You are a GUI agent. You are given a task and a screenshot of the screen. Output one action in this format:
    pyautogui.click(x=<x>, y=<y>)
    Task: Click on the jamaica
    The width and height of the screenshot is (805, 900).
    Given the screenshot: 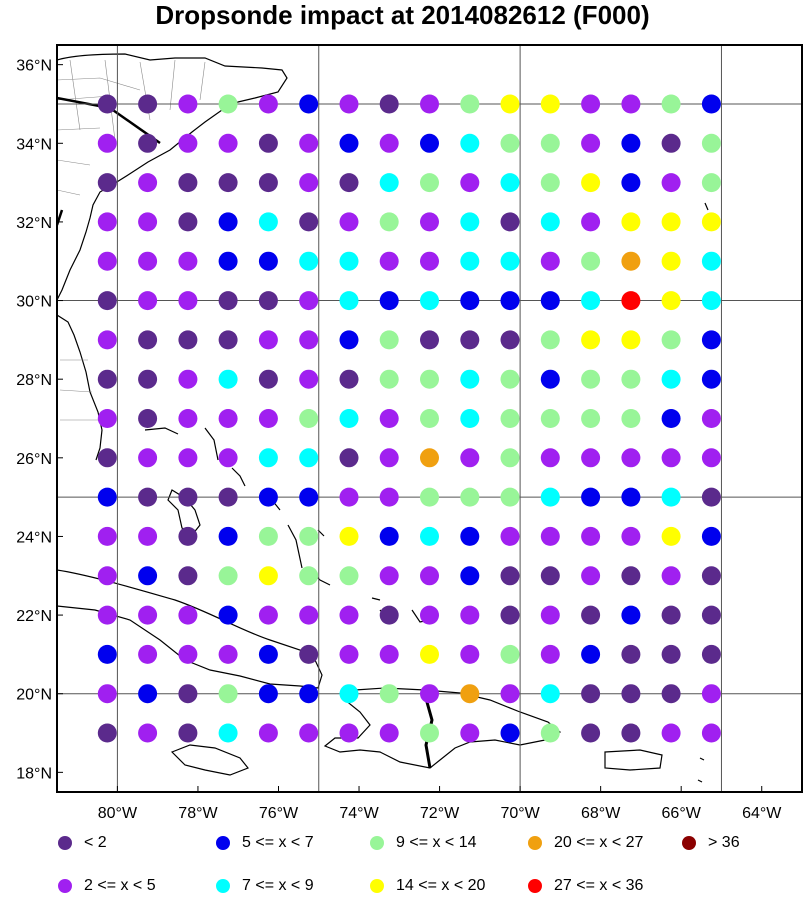 What is the action you would take?
    pyautogui.click(x=209, y=760)
    